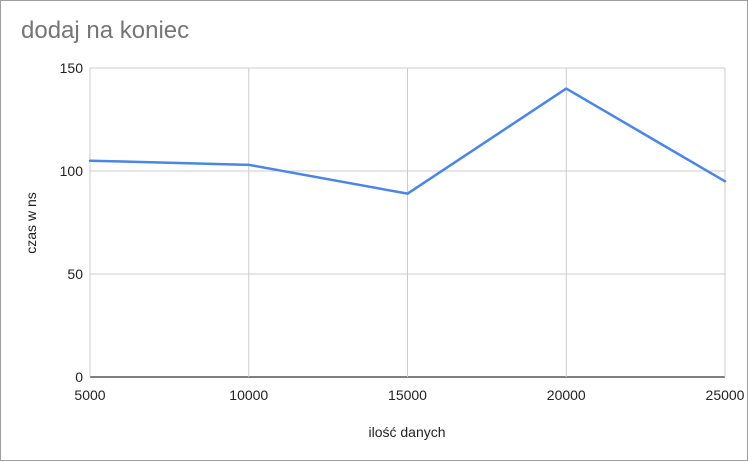 Image resolution: width=748 pixels, height=462 pixels. Describe the element at coordinates (79, 377) in the screenshot. I see `y-tick-label: 0` at that location.